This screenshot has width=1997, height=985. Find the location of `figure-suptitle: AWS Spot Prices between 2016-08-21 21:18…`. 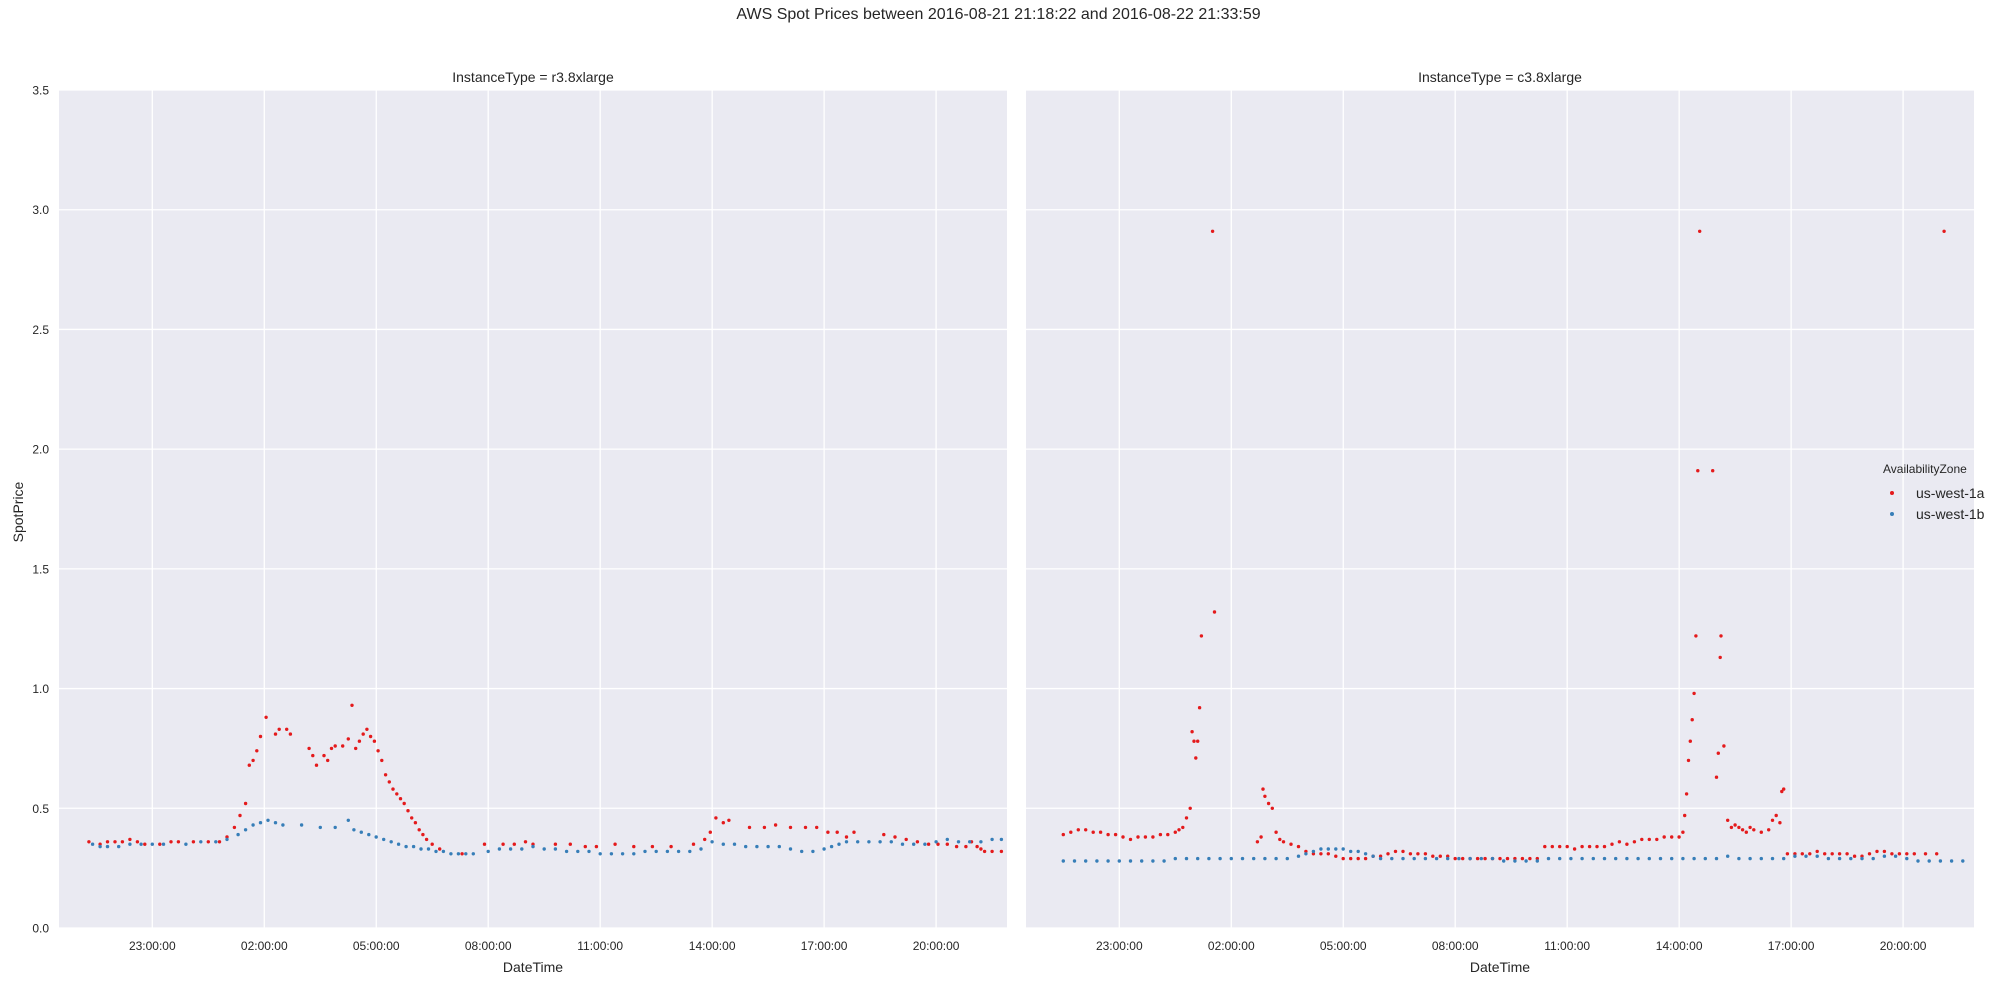

figure-suptitle: AWS Spot Prices between 2016-08-21 21:18… is located at coordinates (998, 14).